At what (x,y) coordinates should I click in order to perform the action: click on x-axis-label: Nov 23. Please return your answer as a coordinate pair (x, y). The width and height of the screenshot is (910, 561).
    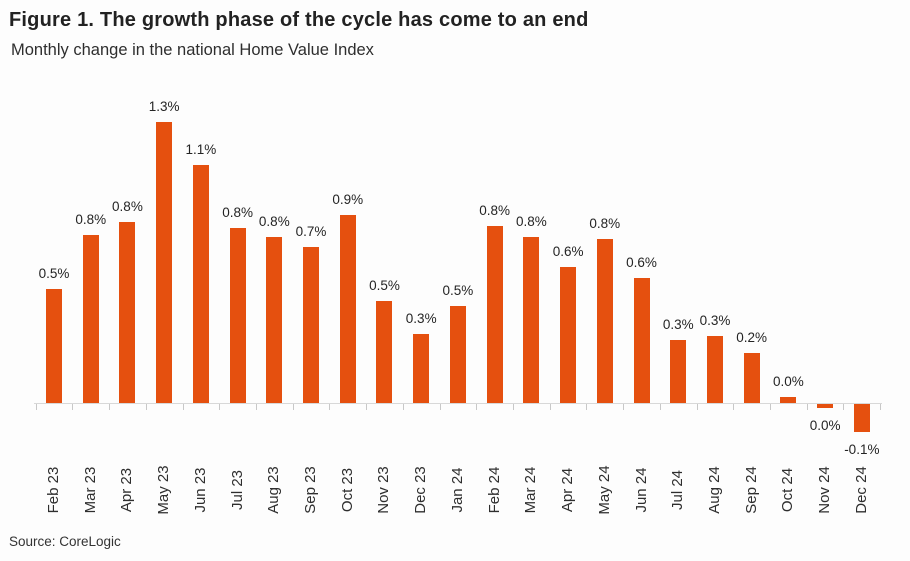
    Looking at the image, I should click on (384, 490).